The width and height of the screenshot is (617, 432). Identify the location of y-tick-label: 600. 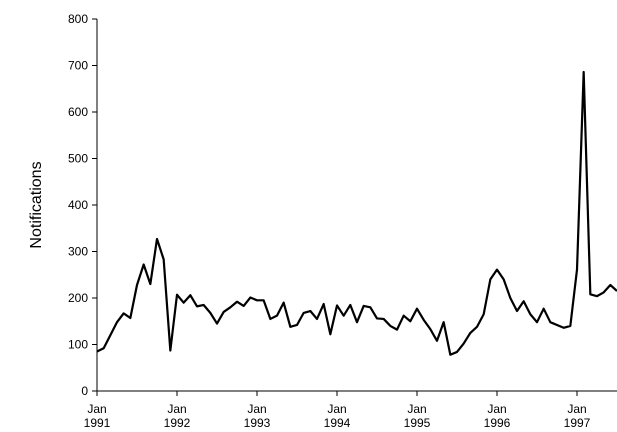
(78, 112).